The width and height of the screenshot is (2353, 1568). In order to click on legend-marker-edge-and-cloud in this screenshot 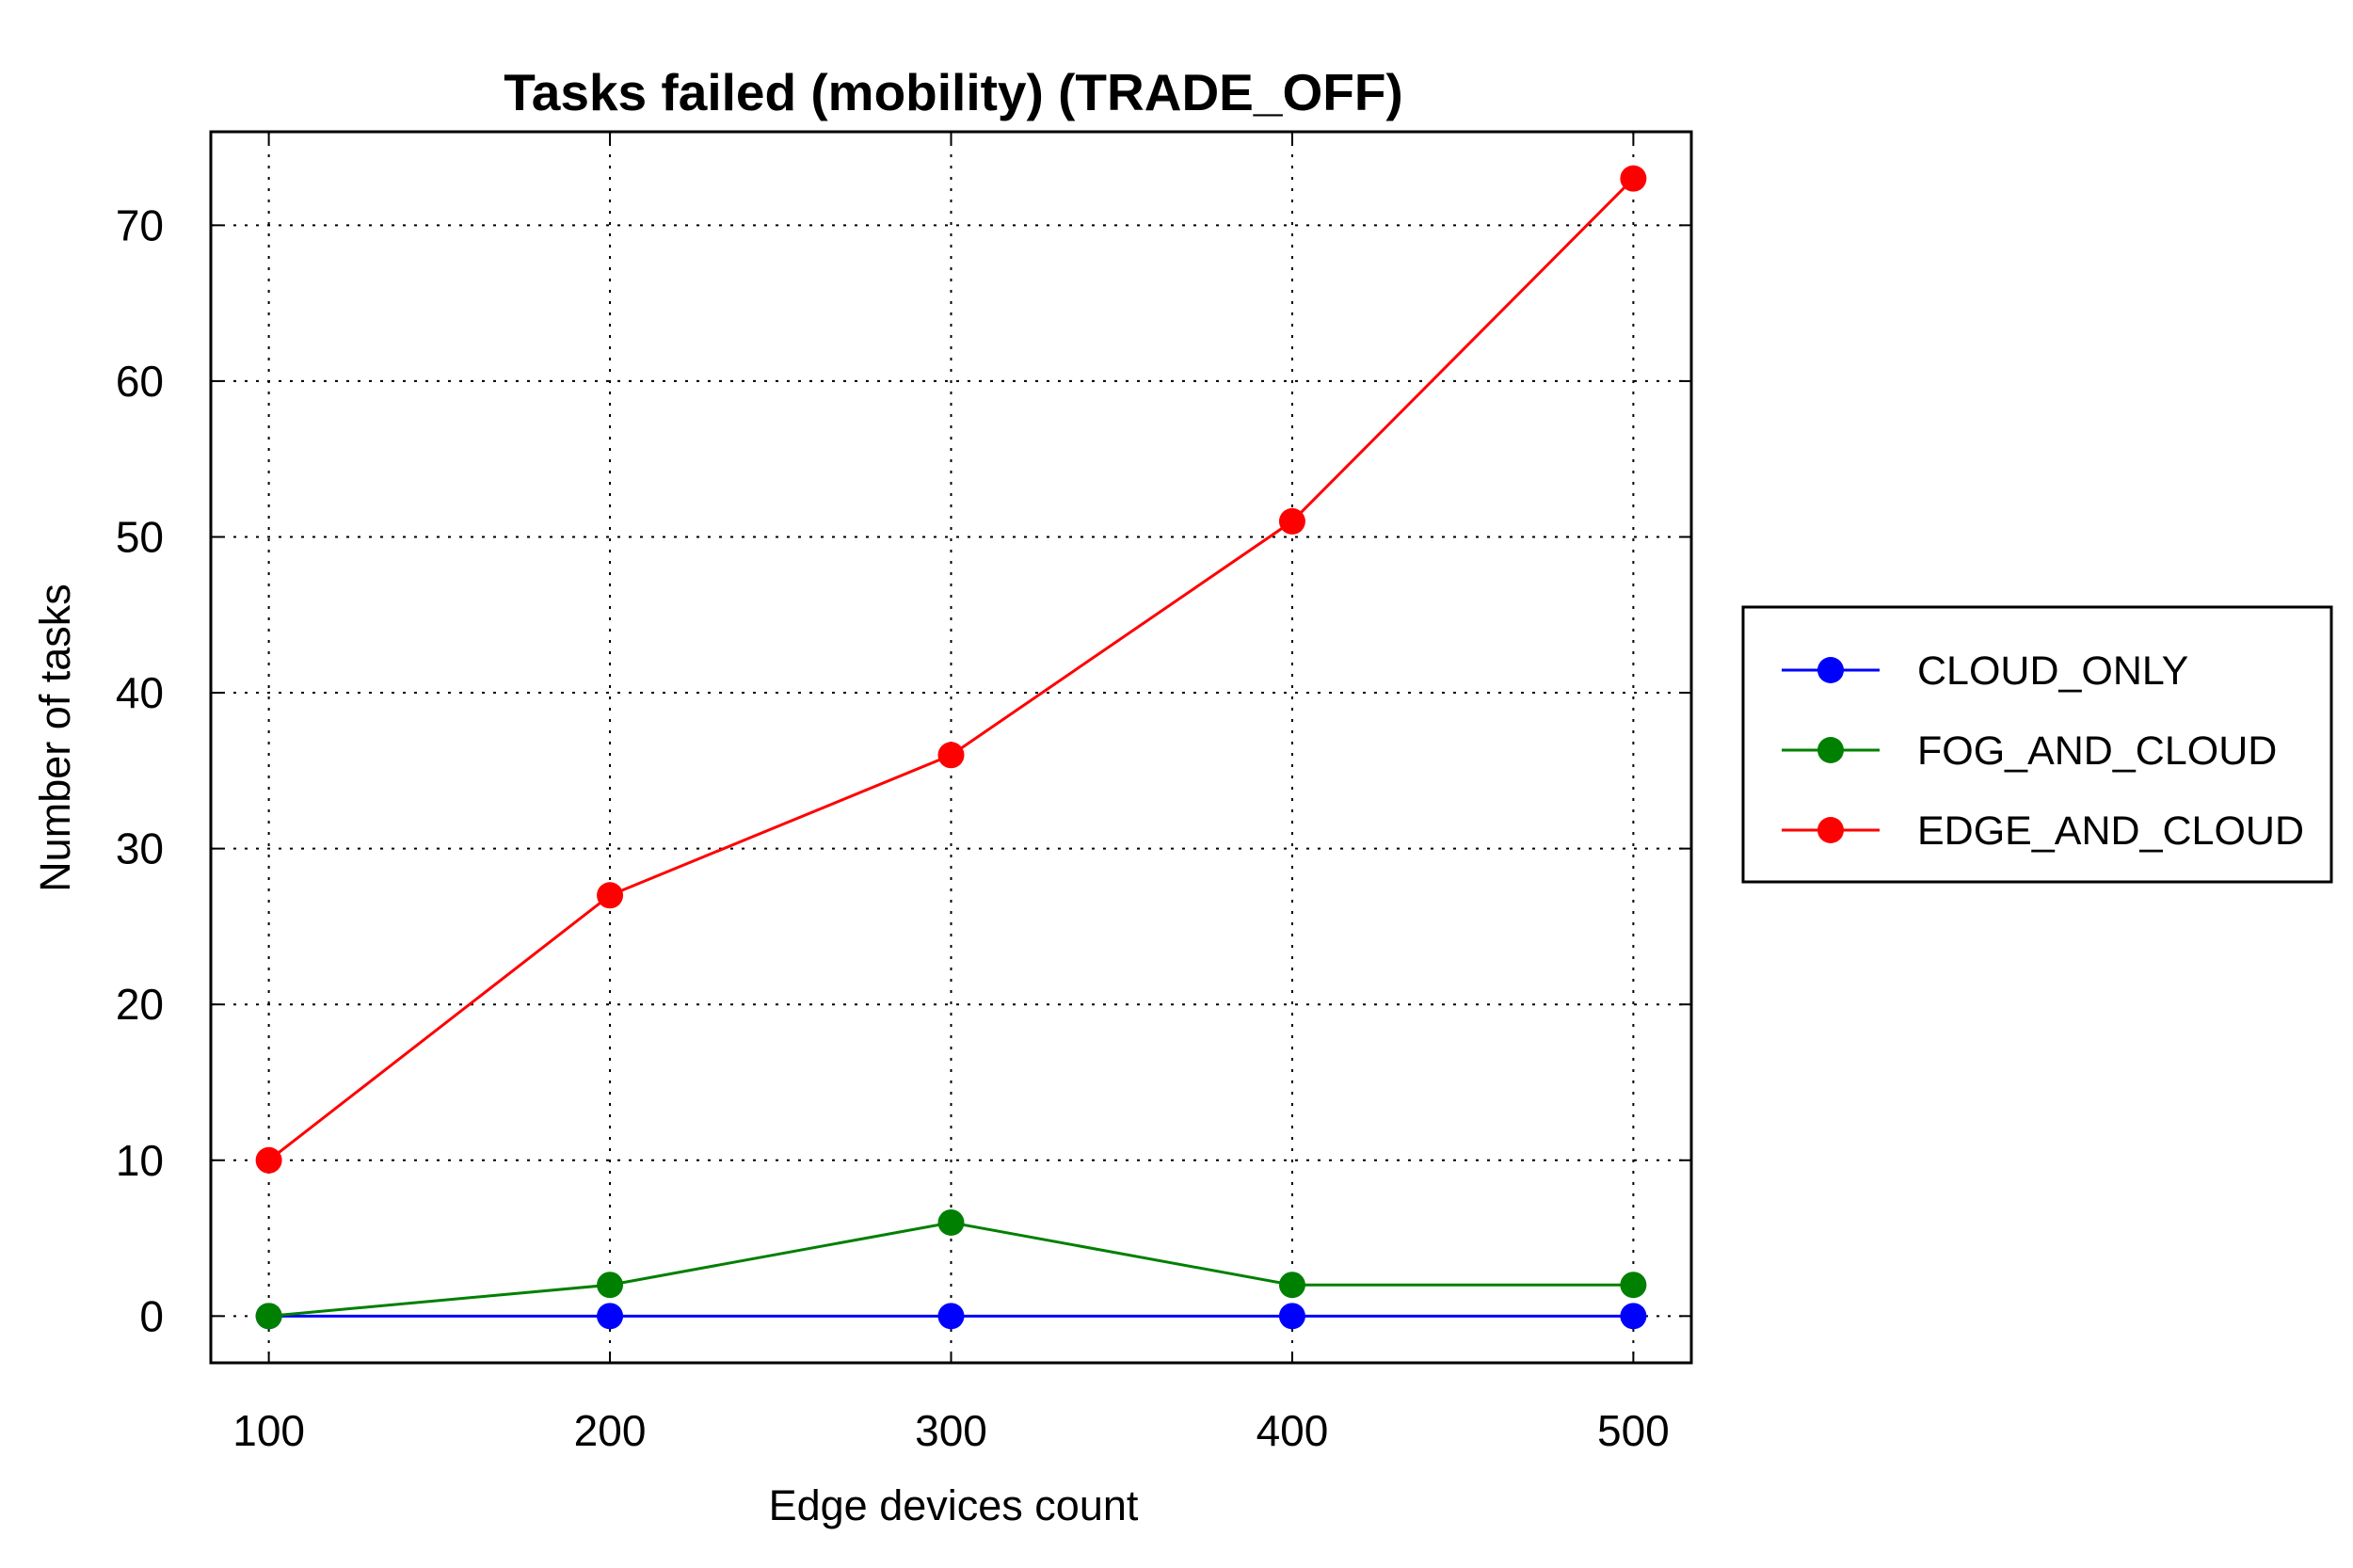, I will do `click(1830, 830)`.